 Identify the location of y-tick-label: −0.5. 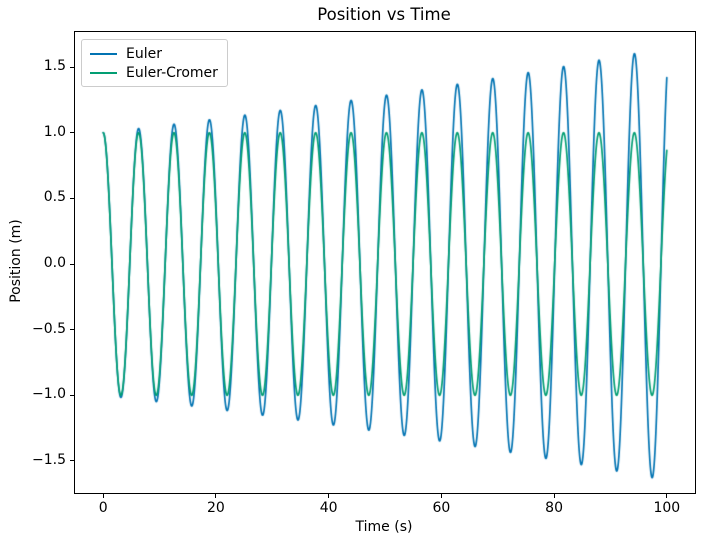
(49, 328).